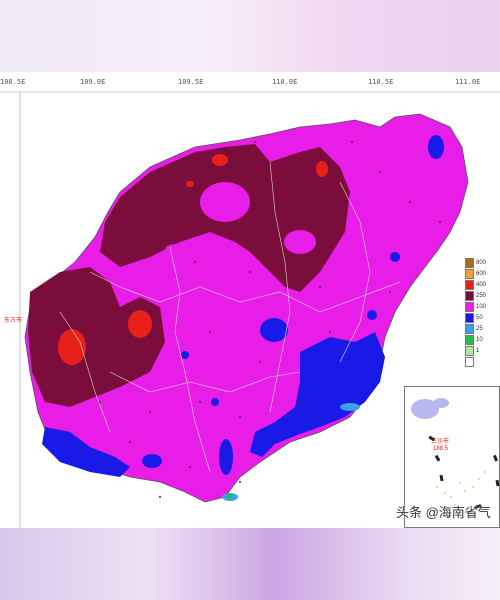  I want to click on longitude-tick: 111.0E, so click(468, 82).